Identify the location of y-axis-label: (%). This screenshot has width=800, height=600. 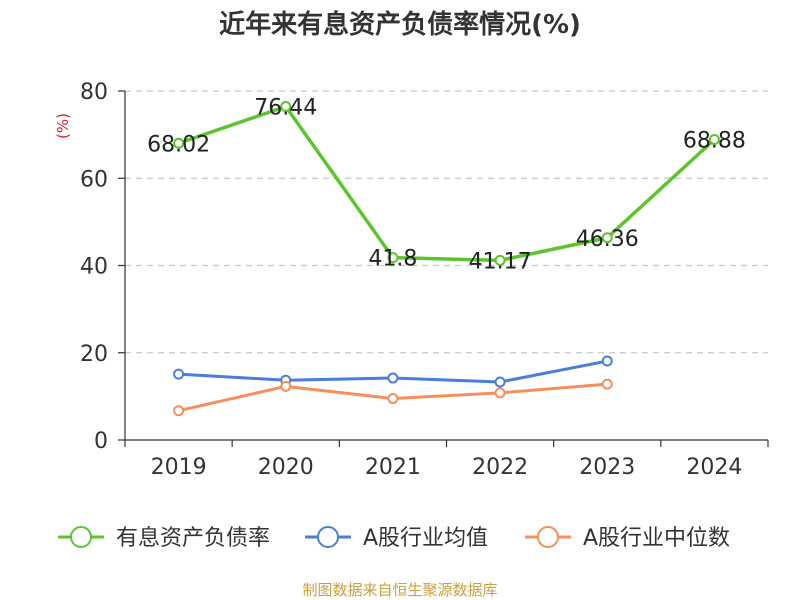
(63, 126).